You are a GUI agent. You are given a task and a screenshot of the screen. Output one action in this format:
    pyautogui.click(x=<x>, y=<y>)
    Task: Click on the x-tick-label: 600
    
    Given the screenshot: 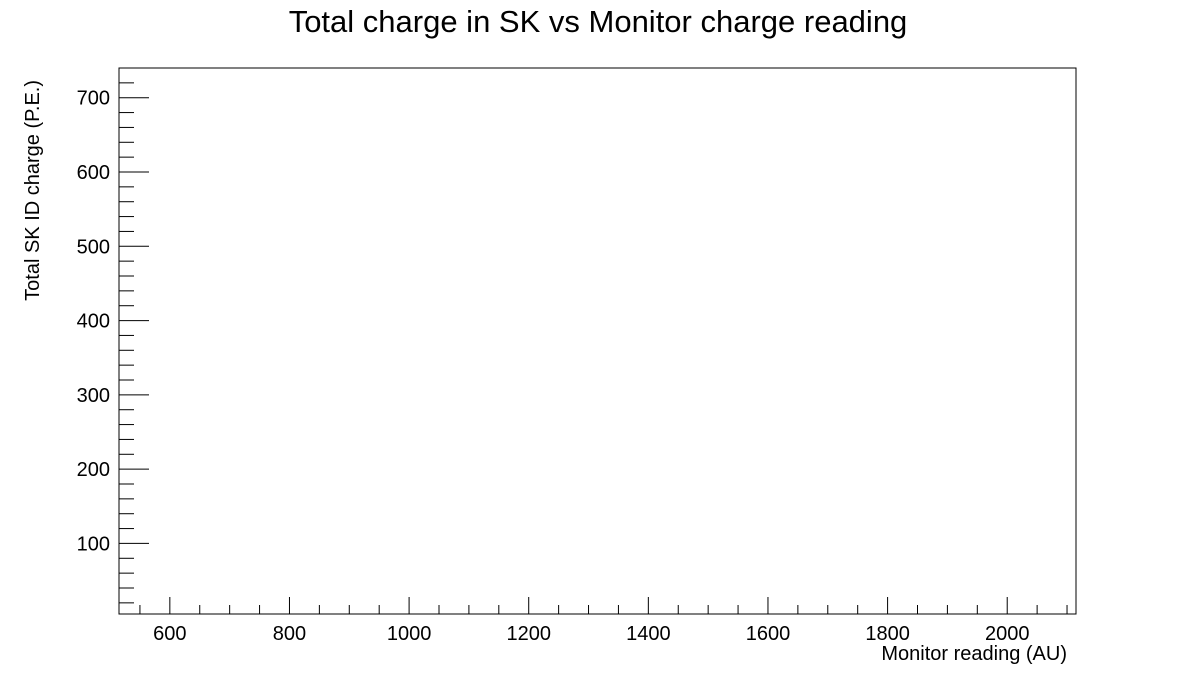 What is the action you would take?
    pyautogui.click(x=169, y=634)
    